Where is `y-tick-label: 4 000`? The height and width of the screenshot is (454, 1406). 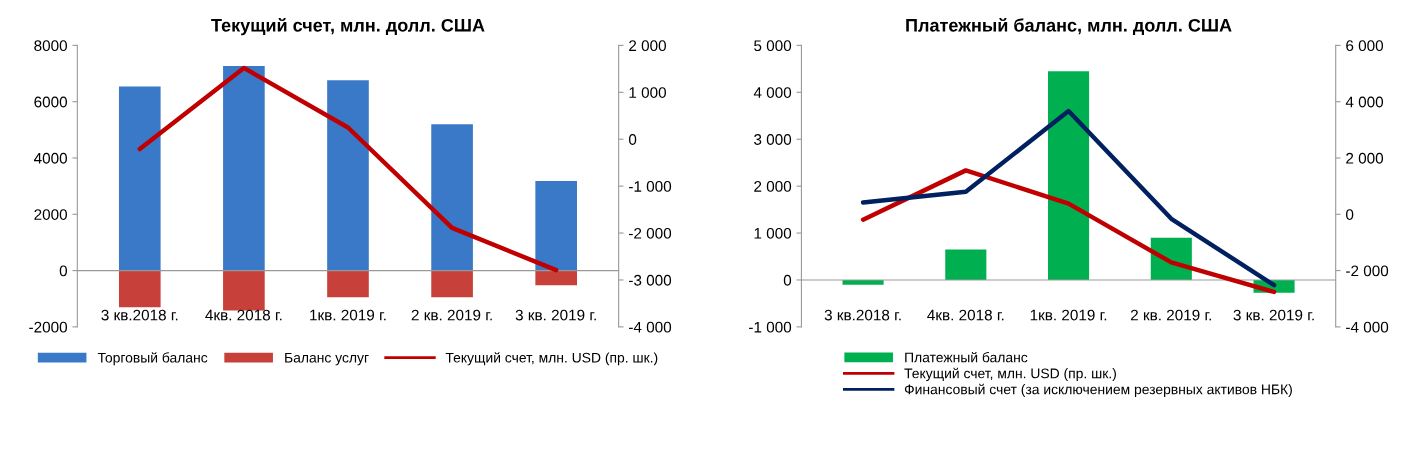 y-tick-label: 4 000 is located at coordinates (772, 92).